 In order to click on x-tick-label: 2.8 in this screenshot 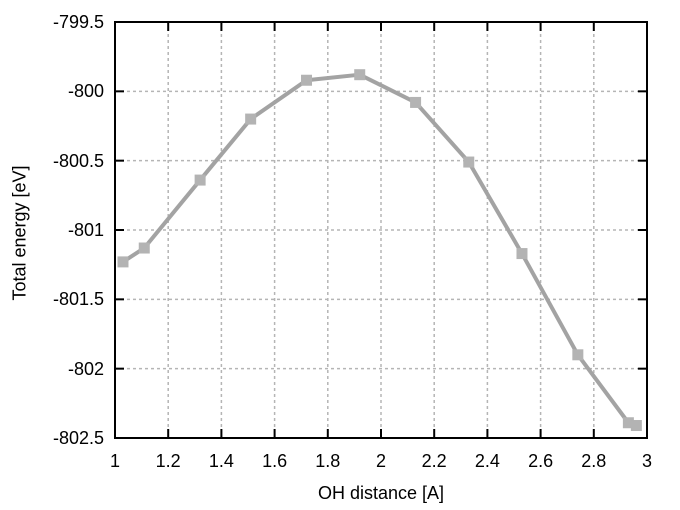, I will do `click(594, 461)`.